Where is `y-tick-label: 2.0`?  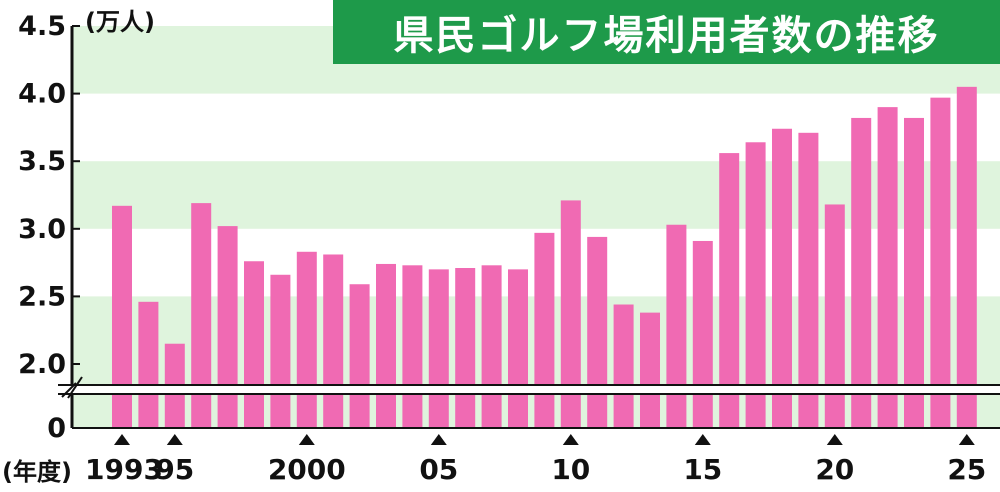 y-tick-label: 2.0 is located at coordinates (42, 364).